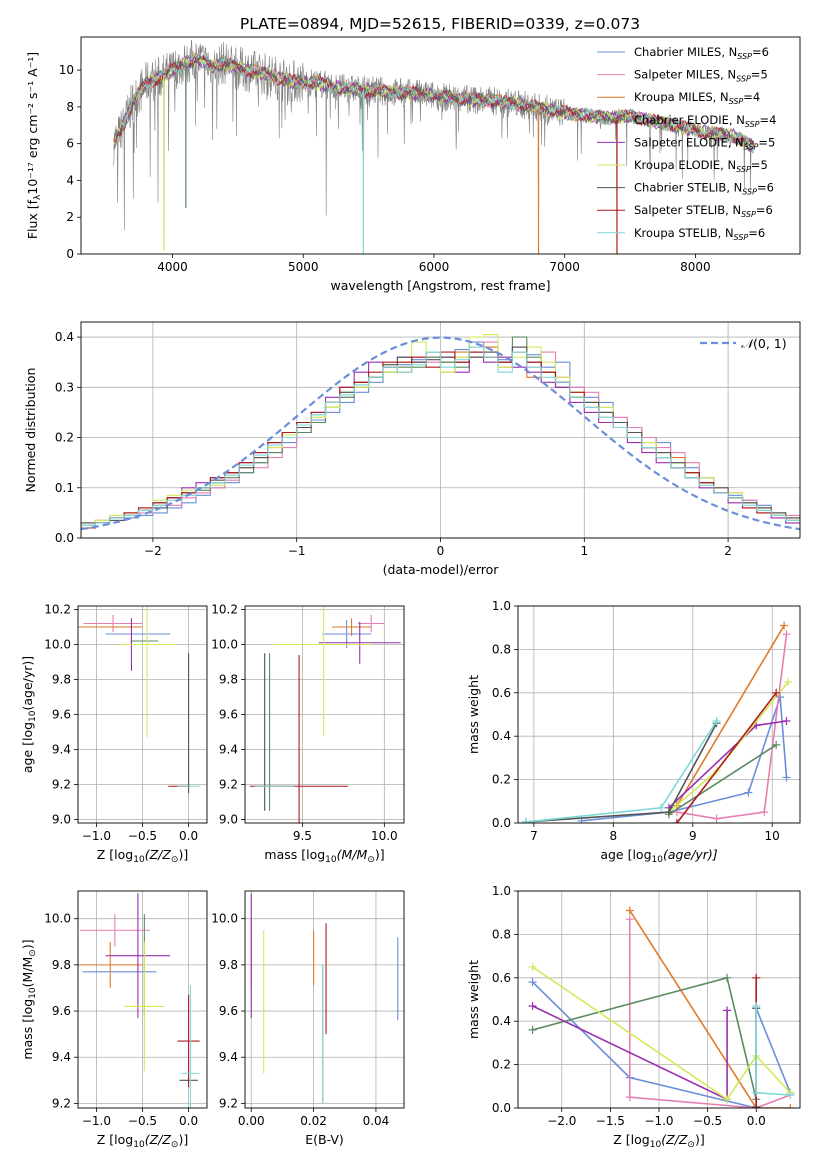 This screenshot has width=819, height=1170. Describe the element at coordinates (376, 1121) in the screenshot. I see `x-tick-label: 0.04` at that location.